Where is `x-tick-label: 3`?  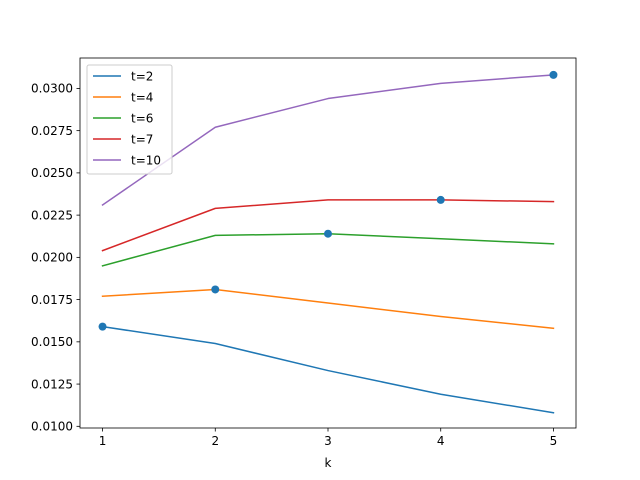
x-tick-label: 3 is located at coordinates (328, 441).